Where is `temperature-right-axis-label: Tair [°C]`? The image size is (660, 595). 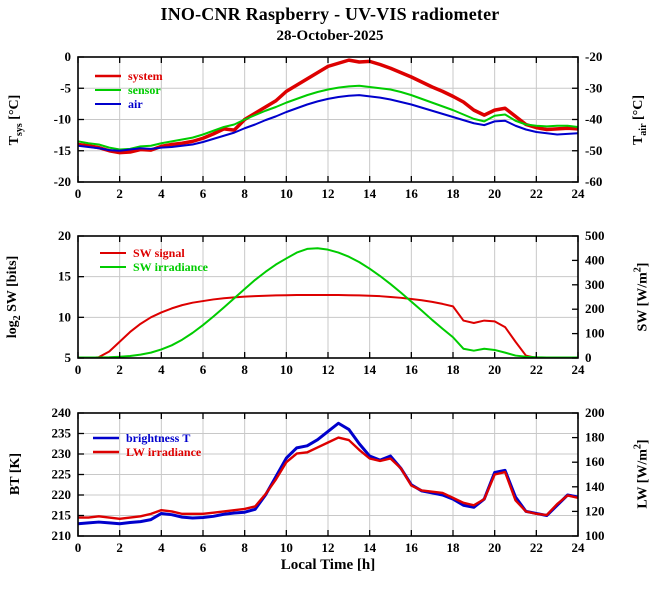
temperature-right-axis-label: Tair [°C] is located at coordinates (640, 120).